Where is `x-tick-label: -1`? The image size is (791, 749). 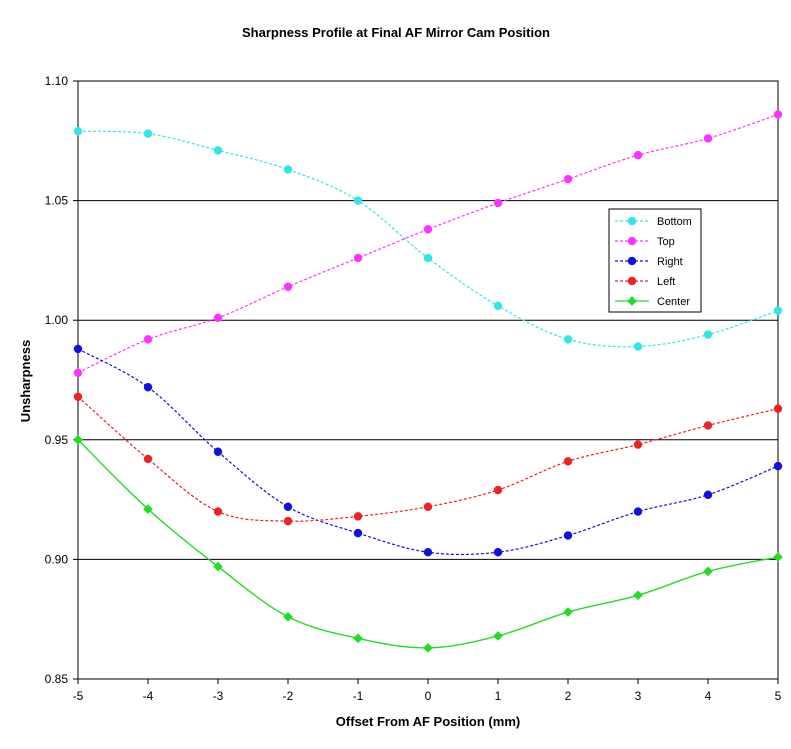
x-tick-label: -1 is located at coordinates (358, 696).